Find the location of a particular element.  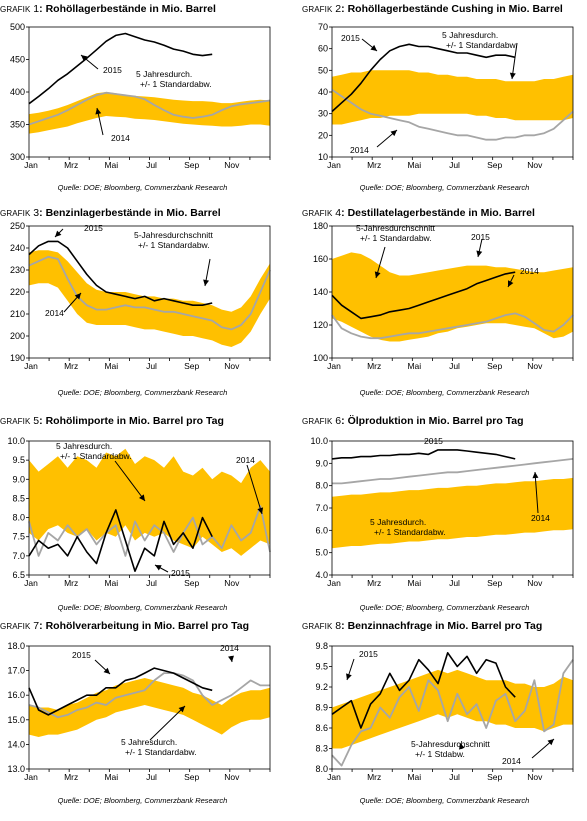

std-band-area is located at coordinates (452, 297).